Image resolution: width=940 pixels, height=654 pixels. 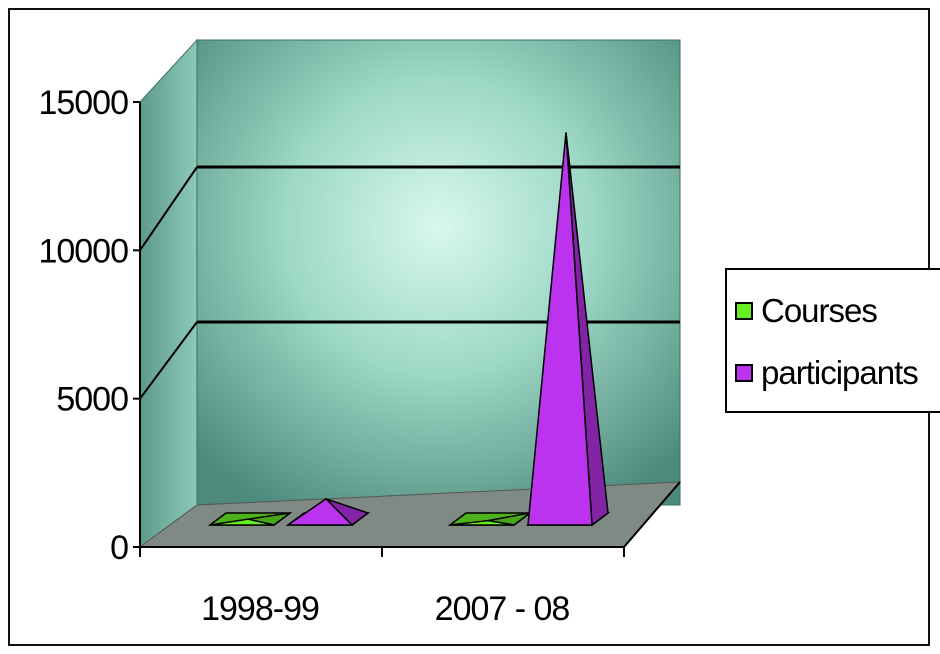 I want to click on legend-item-participants: participants, so click(x=827, y=373).